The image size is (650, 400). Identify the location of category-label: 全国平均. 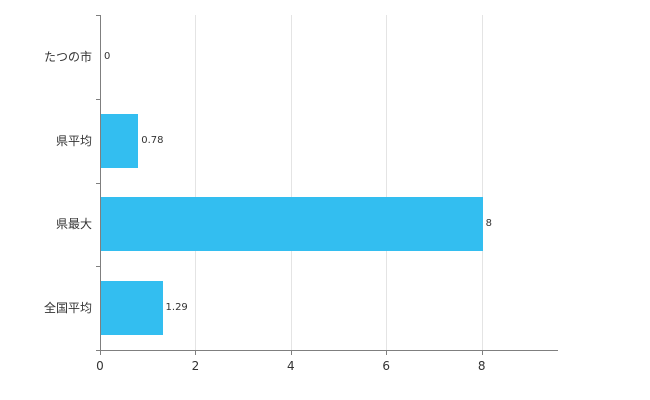
(67, 308).